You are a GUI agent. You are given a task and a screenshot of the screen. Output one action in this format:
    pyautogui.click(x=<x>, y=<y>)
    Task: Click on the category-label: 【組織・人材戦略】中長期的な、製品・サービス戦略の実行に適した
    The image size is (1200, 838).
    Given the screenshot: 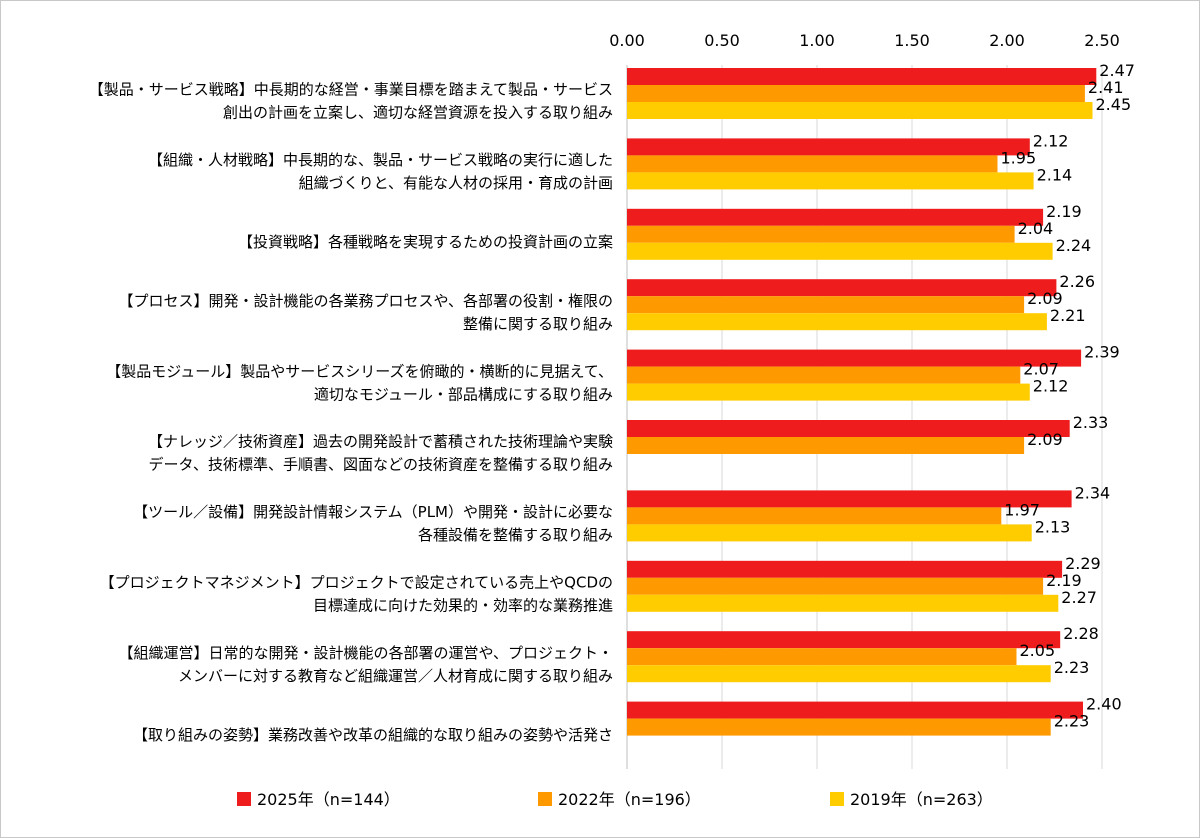 What is the action you would take?
    pyautogui.click(x=380, y=160)
    